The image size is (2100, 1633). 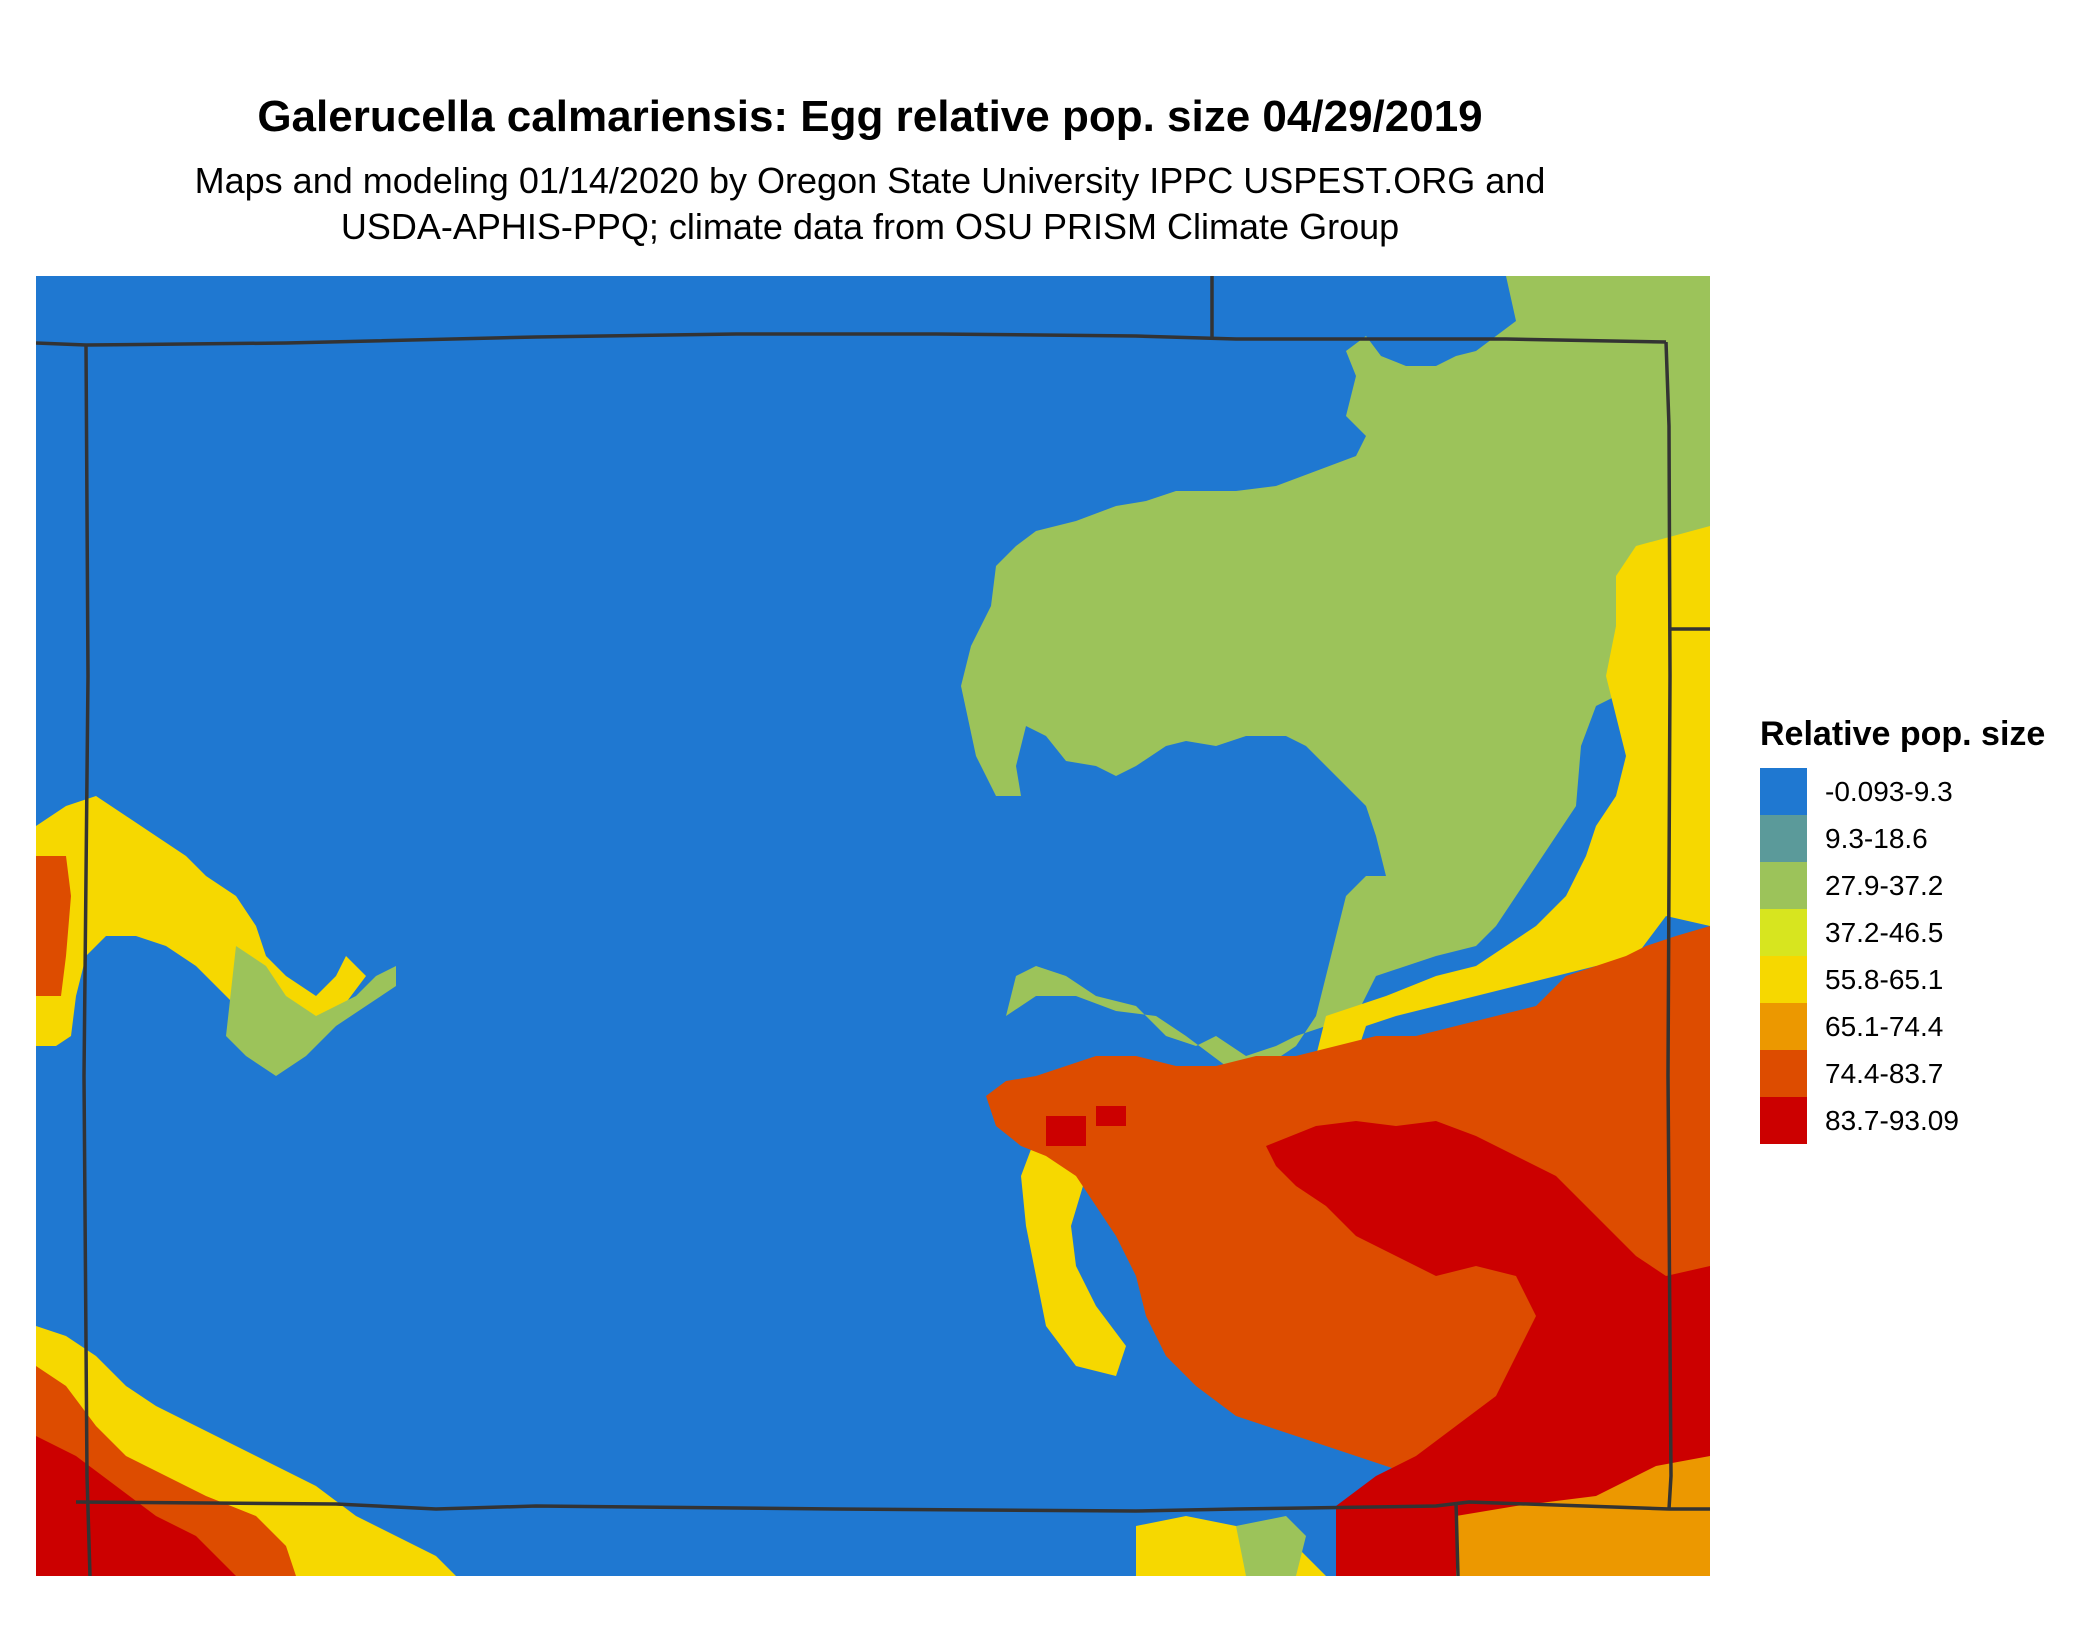 I want to click on legend-label: 55.8-65.1, so click(x=1884, y=979).